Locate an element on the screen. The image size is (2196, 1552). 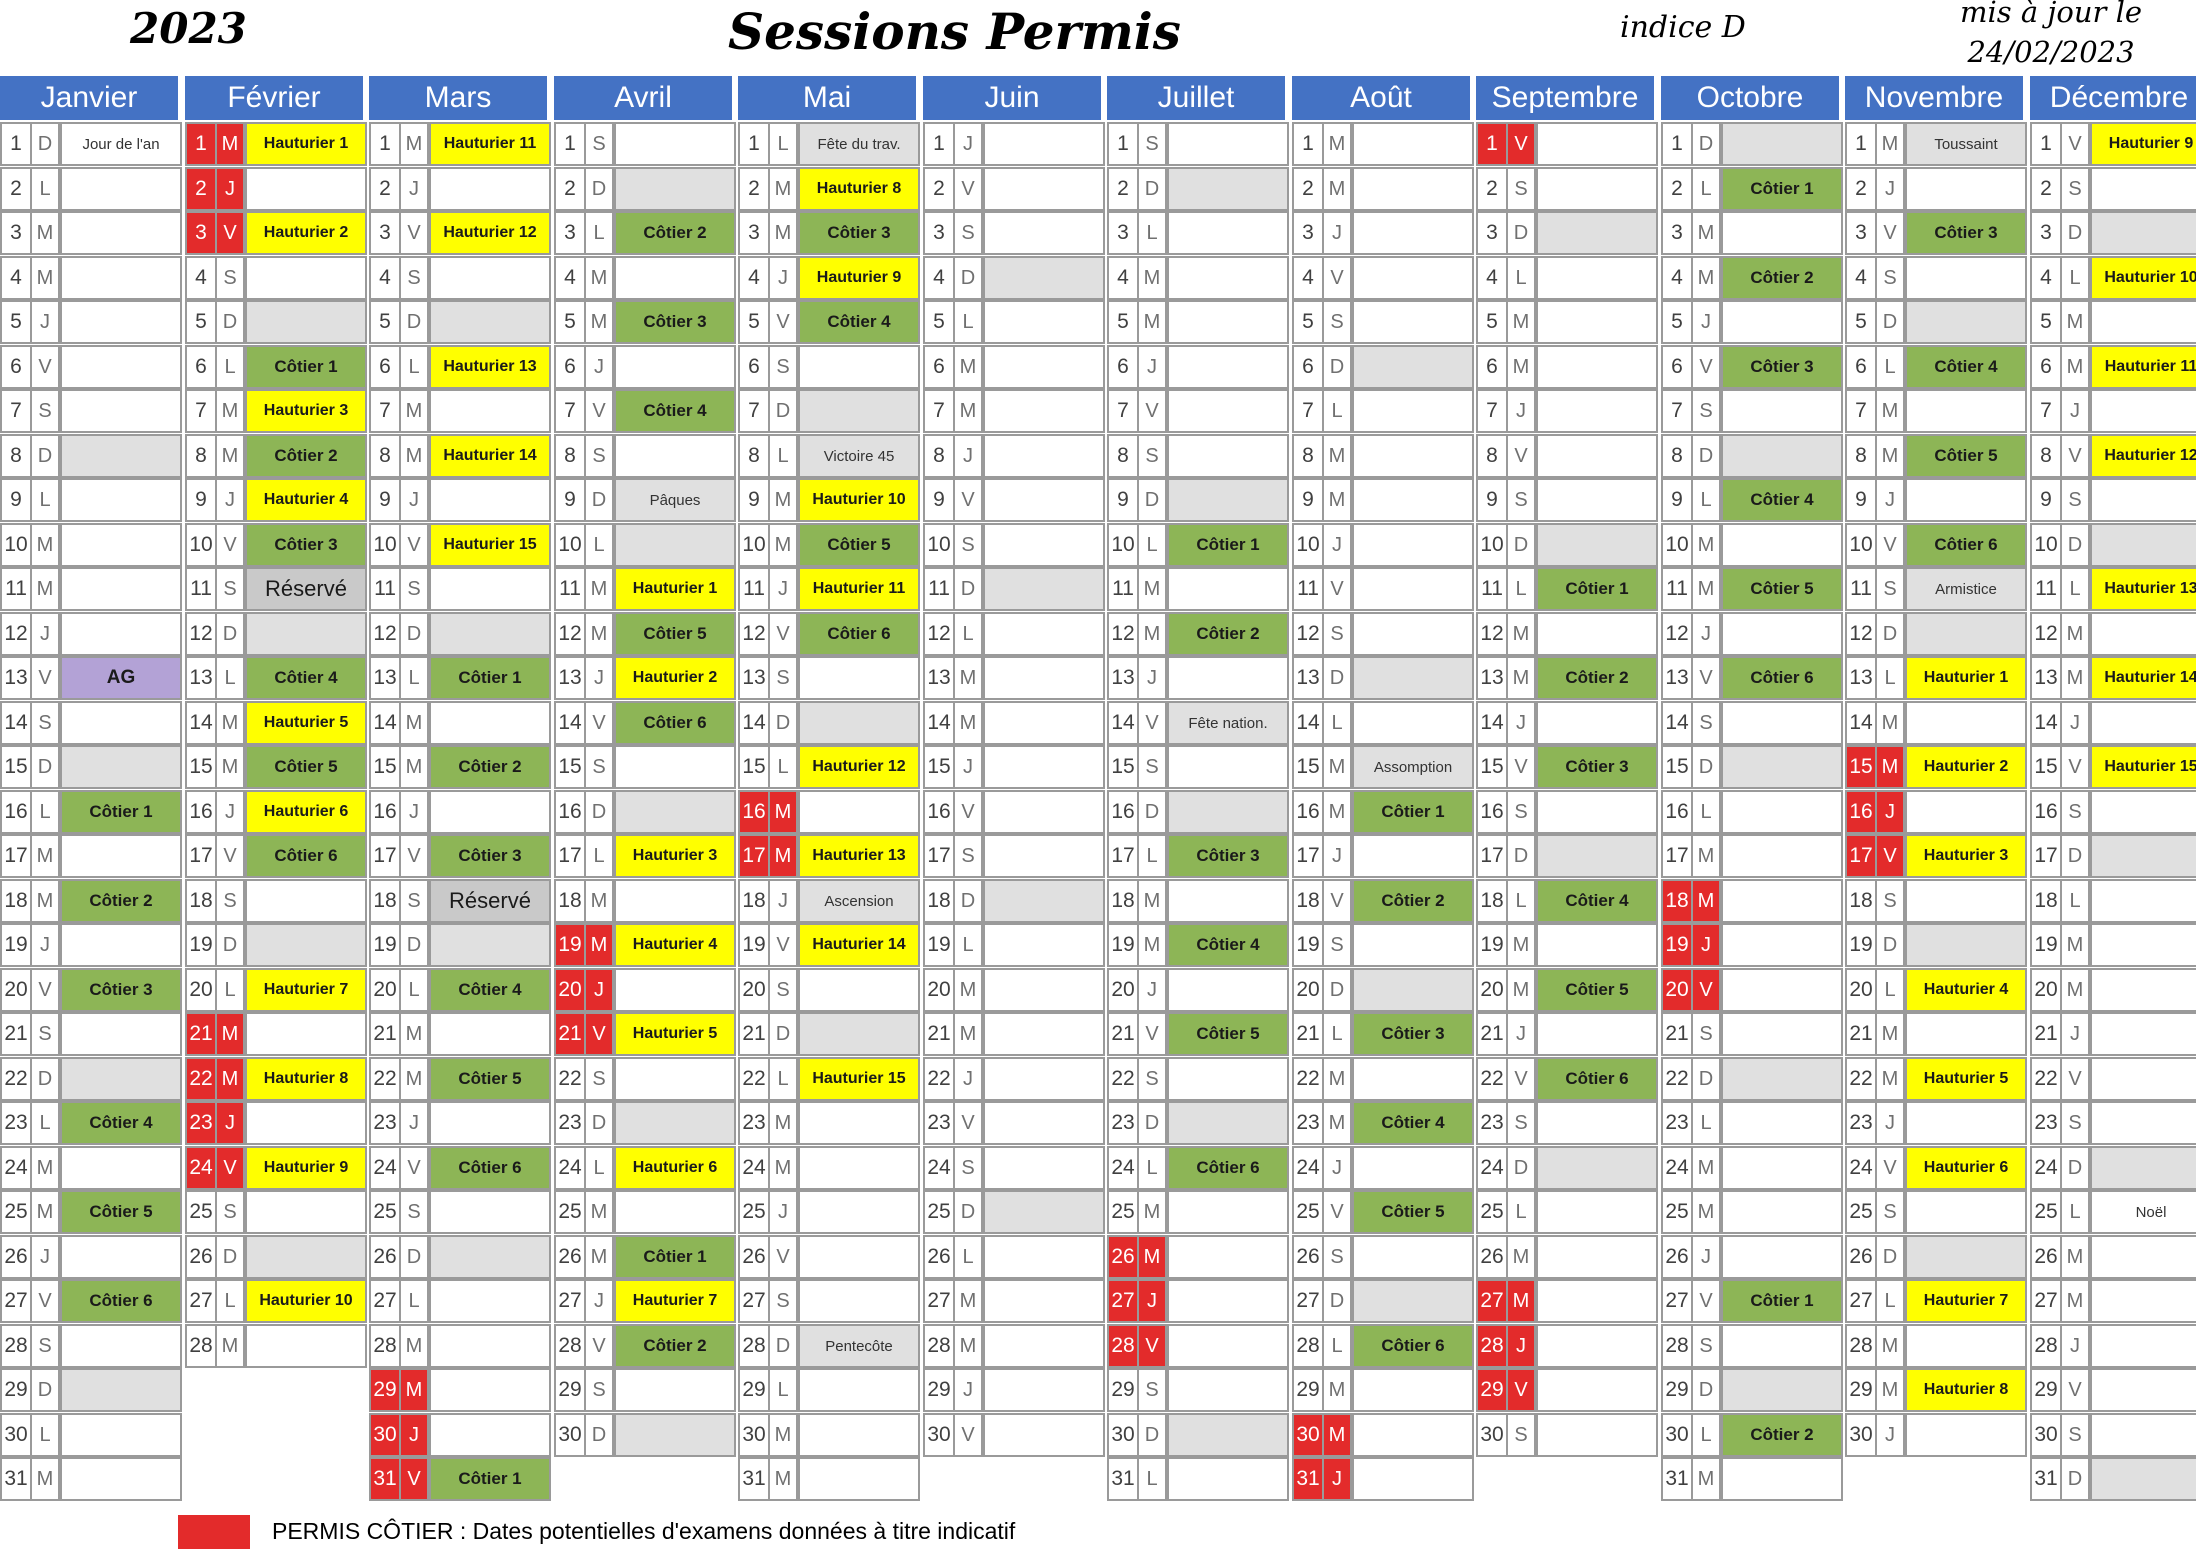
event-cell: Hauturier 4 is located at coordinates (675, 945).